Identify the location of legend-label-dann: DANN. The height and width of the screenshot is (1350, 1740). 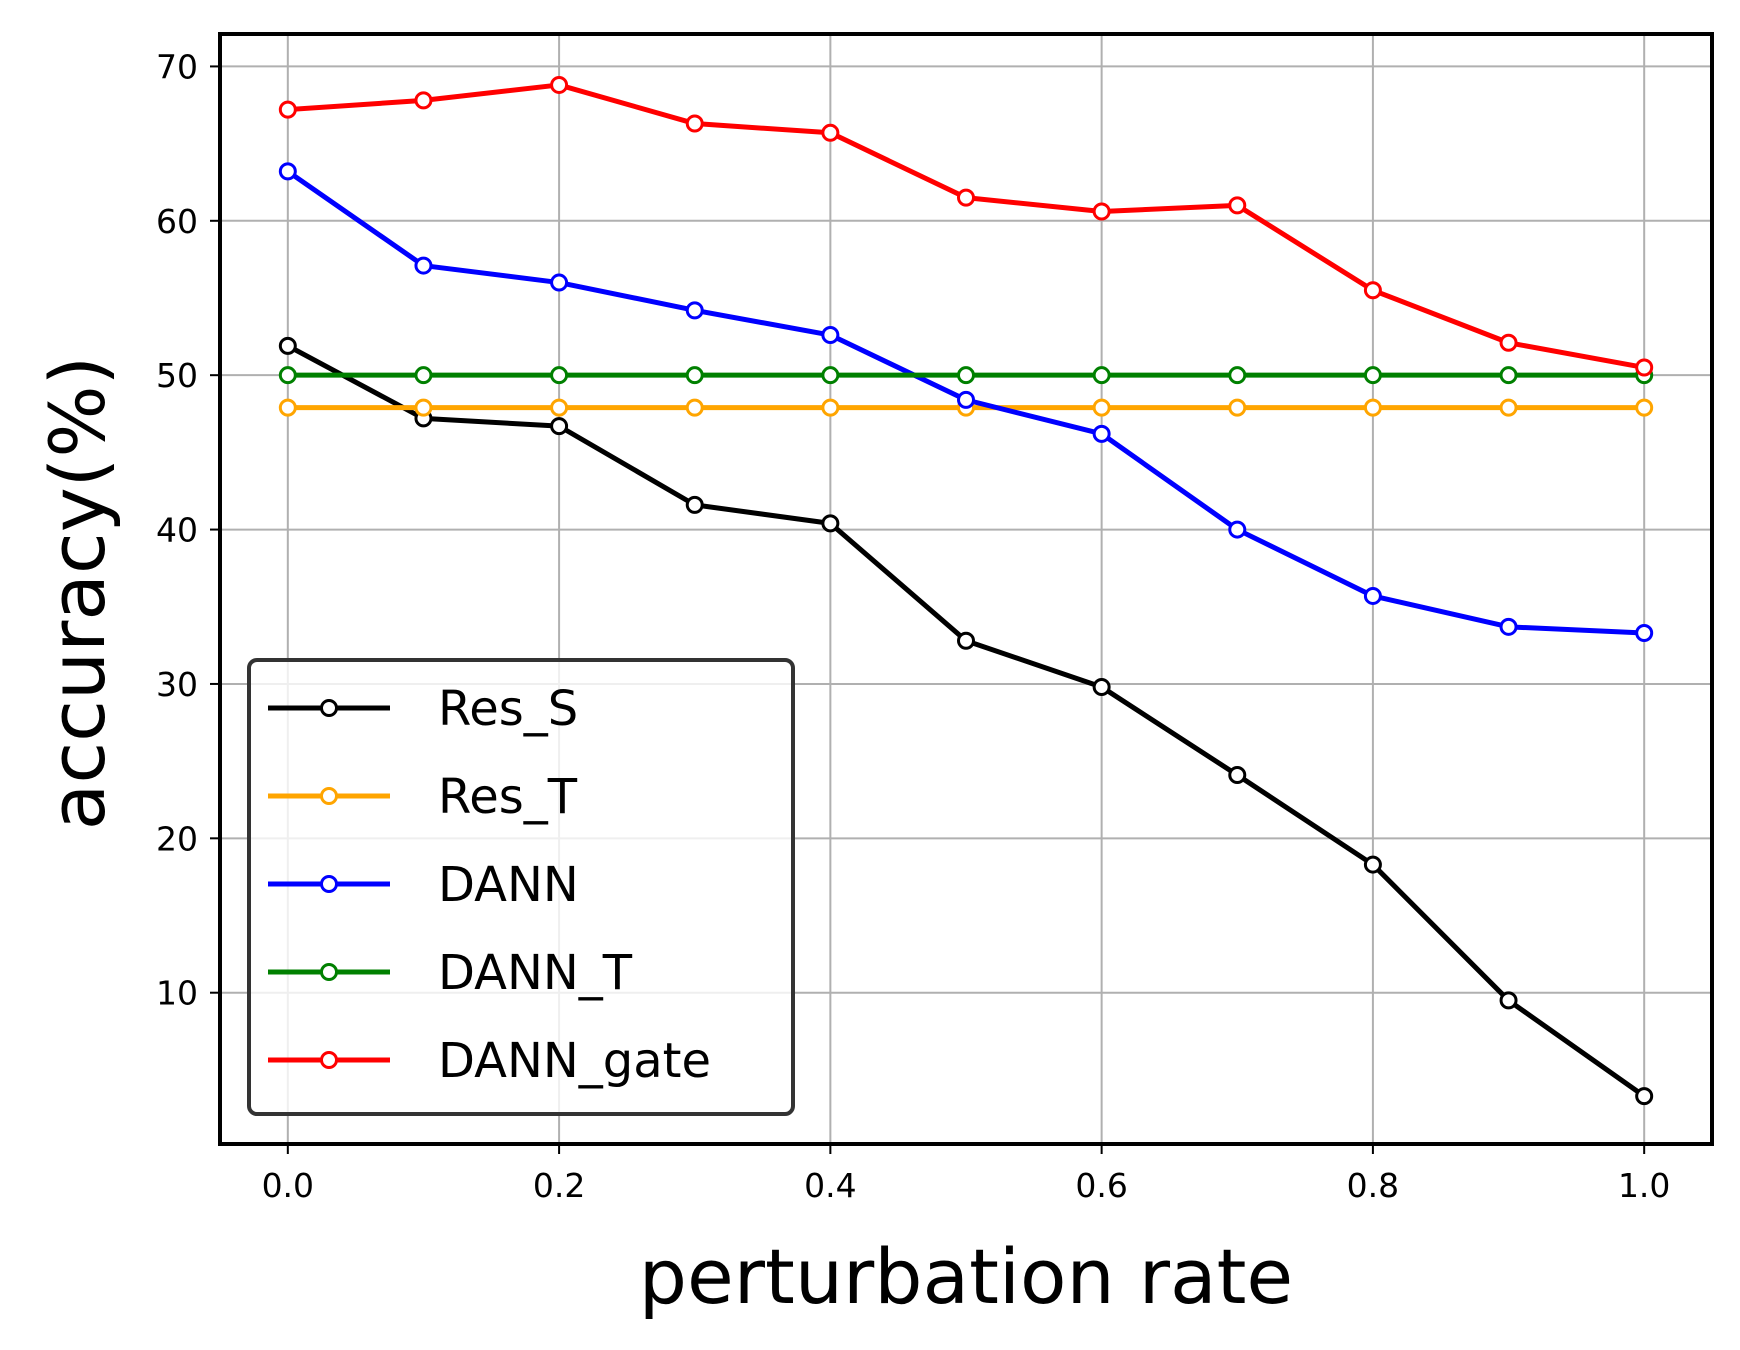
(508, 885).